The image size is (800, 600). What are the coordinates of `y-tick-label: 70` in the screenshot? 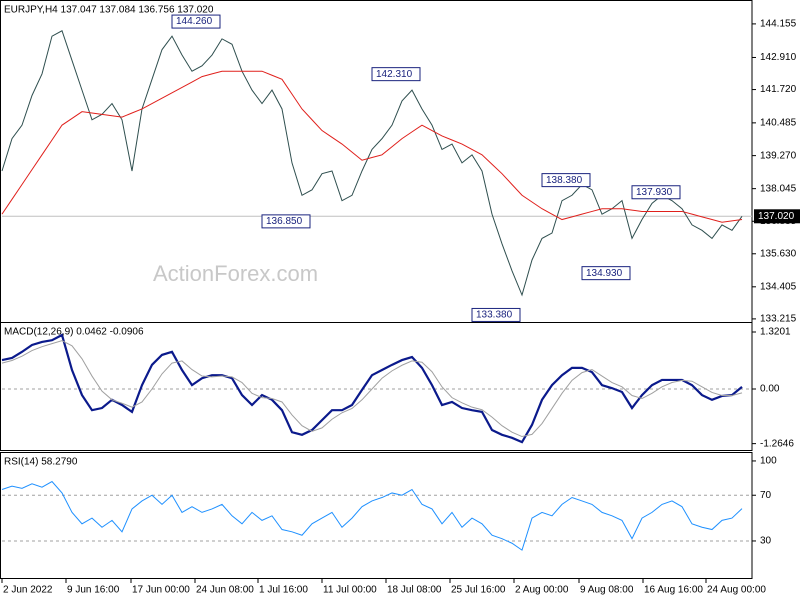 It's located at (766, 495).